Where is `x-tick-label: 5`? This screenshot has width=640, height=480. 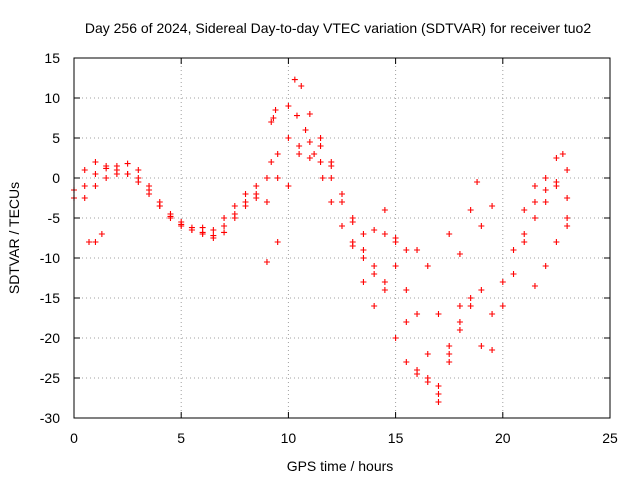
x-tick-label: 5 is located at coordinates (181, 438).